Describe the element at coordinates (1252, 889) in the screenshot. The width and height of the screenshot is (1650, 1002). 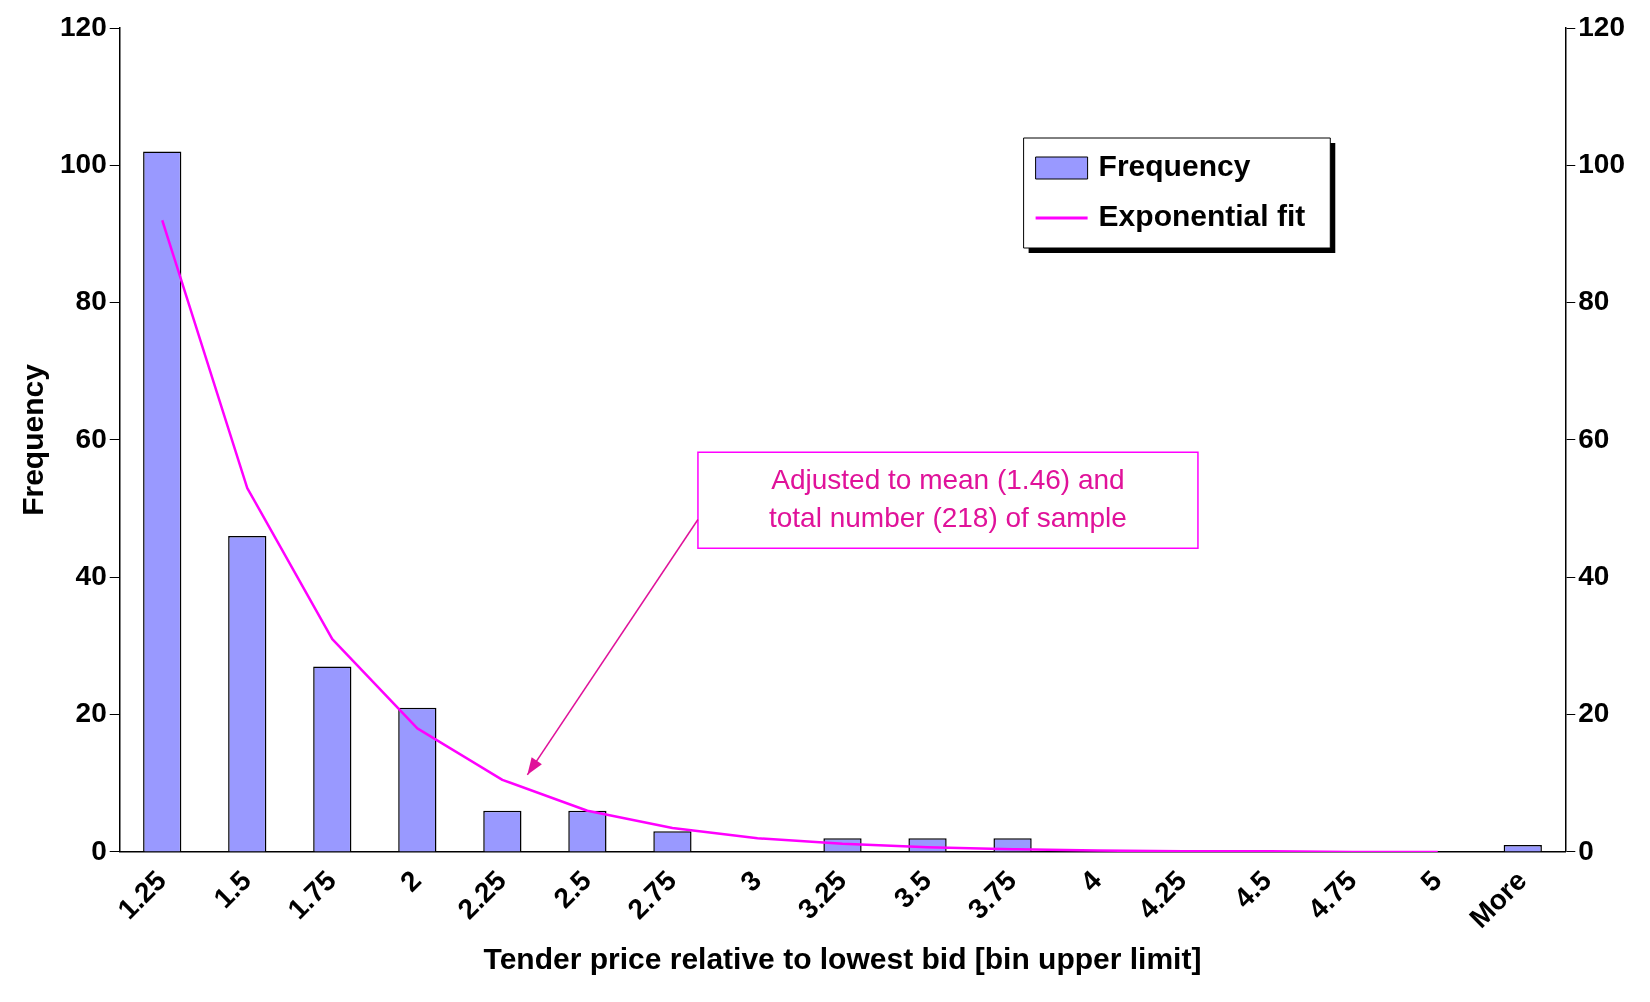
I see `x-tick-label: 4.5` at that location.